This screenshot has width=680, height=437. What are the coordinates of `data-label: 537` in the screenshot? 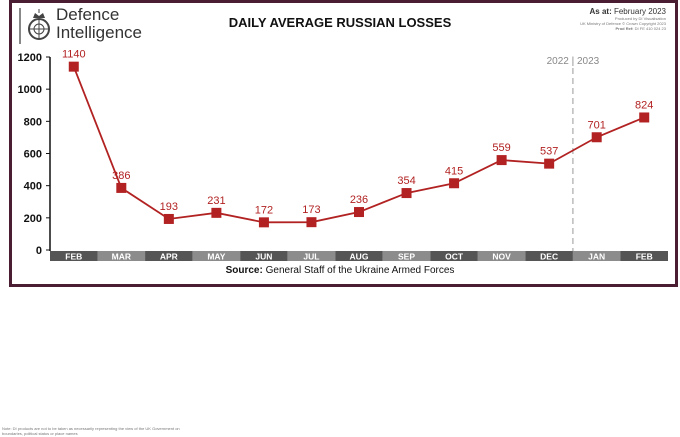 It's located at (549, 152).